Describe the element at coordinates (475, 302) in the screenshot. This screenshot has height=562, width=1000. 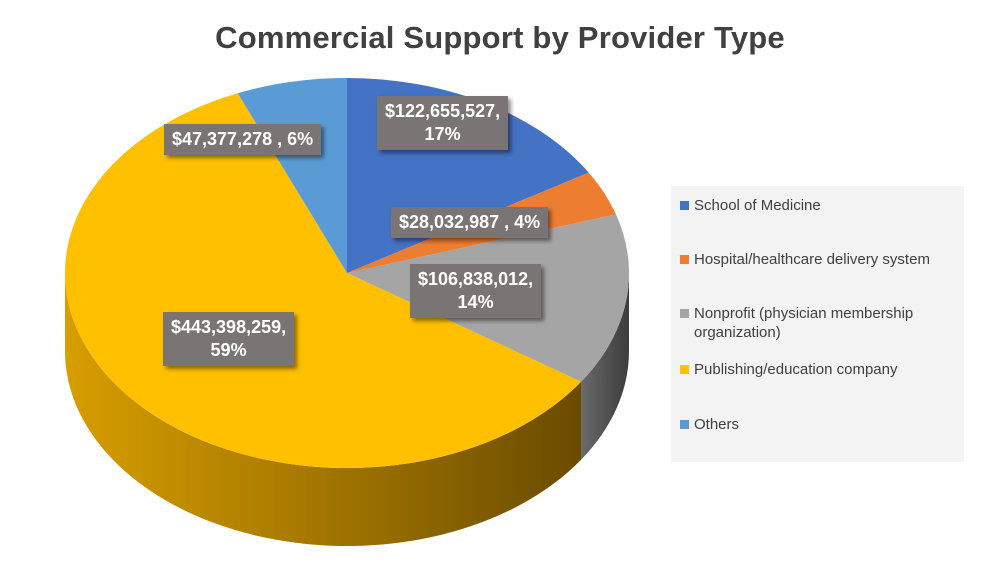
I see `data-label-line: 14%` at that location.